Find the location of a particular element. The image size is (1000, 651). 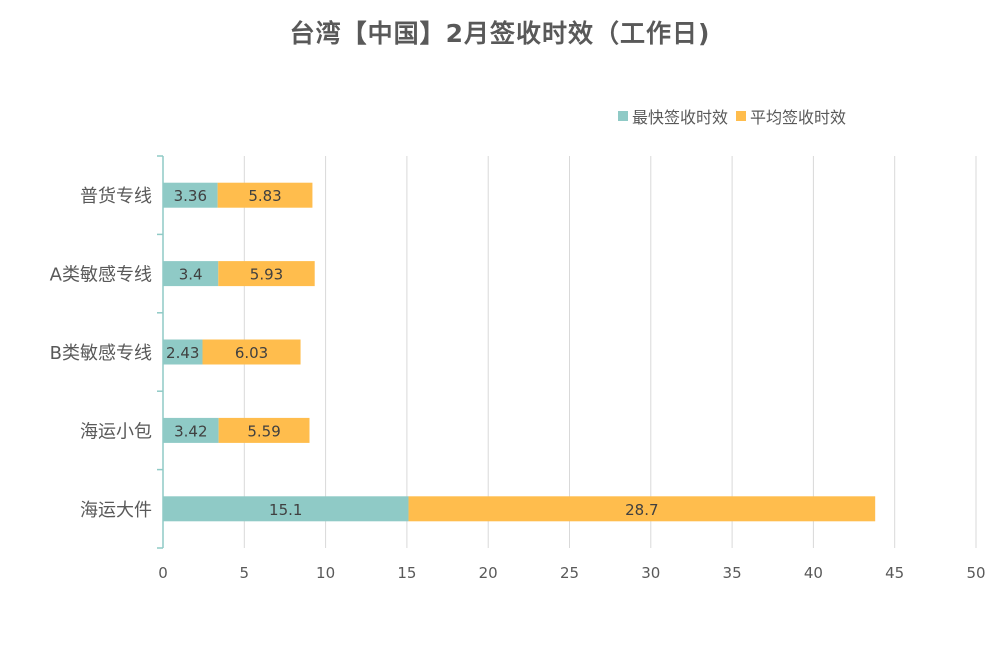

data-label: 5.59 is located at coordinates (263, 431).